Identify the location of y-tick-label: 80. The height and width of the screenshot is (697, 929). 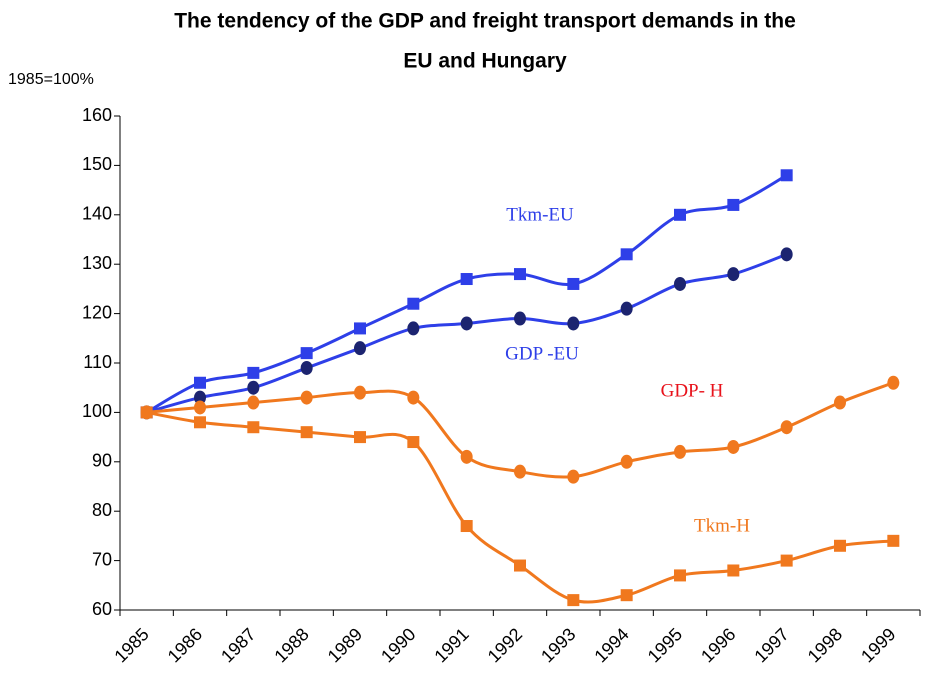
(102, 510).